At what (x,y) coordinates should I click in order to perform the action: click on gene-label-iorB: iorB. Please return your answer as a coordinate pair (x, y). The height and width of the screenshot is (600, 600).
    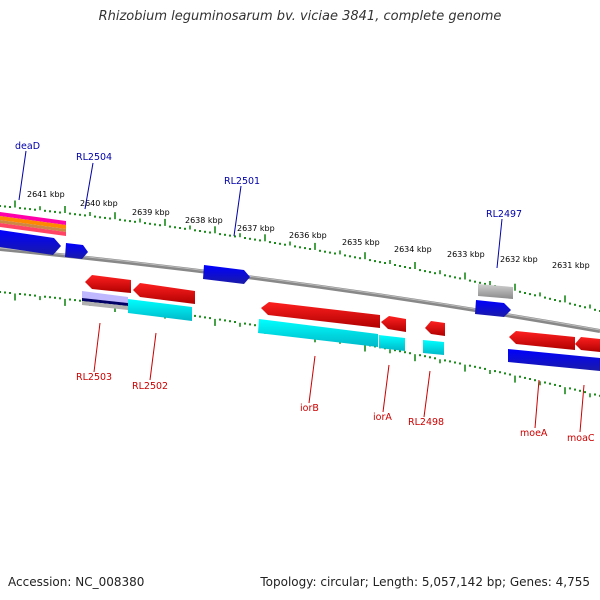
    Looking at the image, I should click on (309, 408).